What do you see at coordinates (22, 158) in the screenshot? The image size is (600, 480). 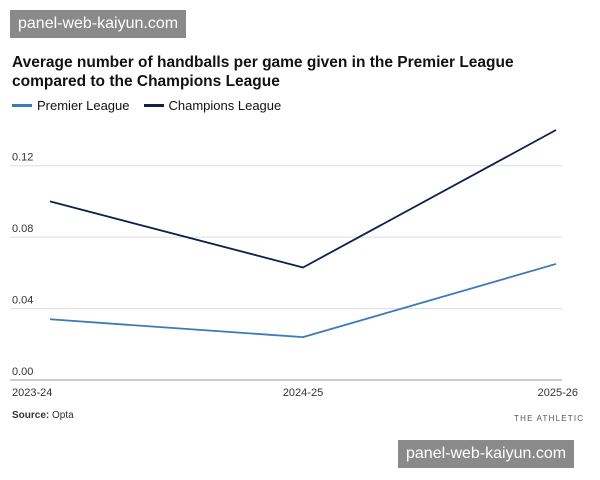 I see `y-tick-label: 0.12` at bounding box center [22, 158].